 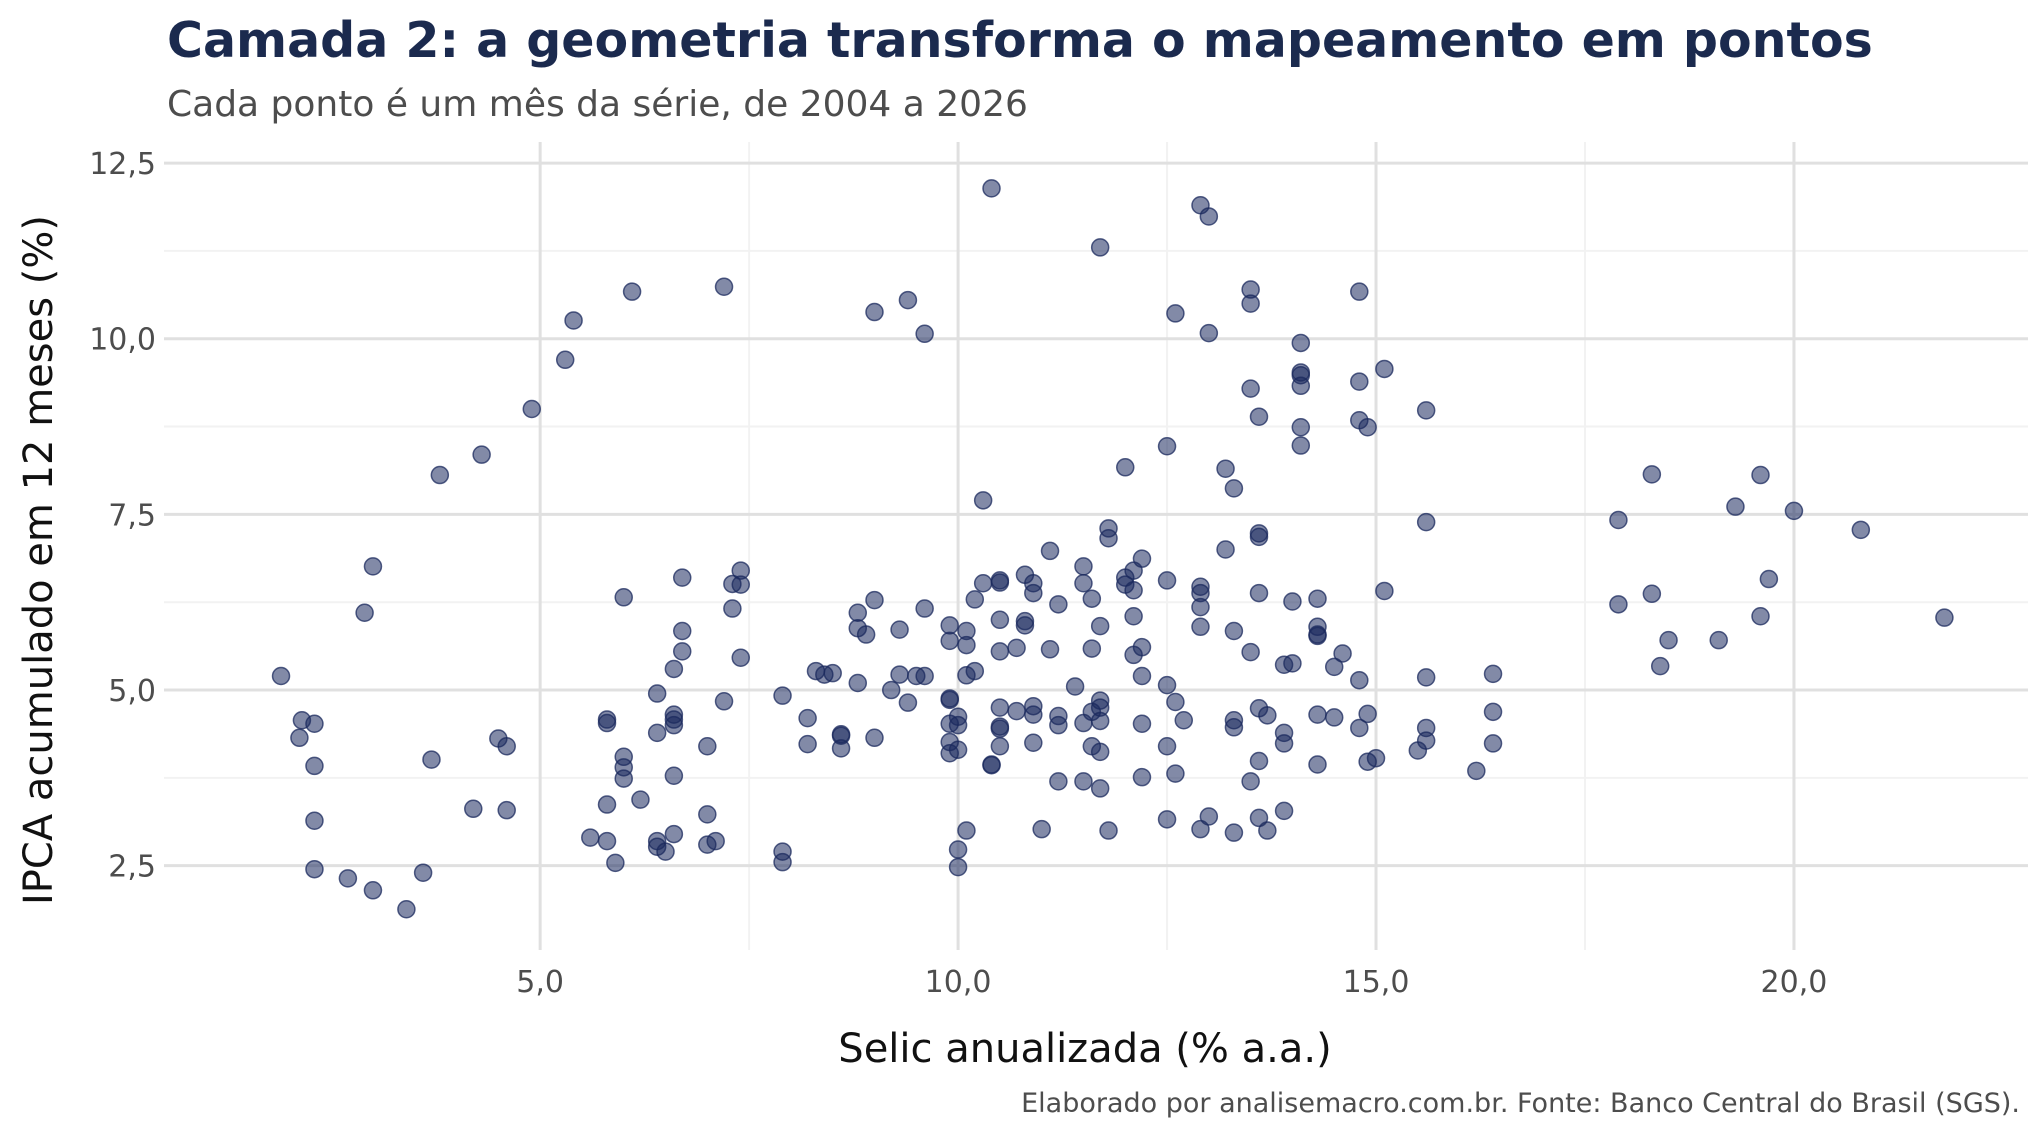 I want to click on x-tick-label: 20,0, so click(x=1794, y=982).